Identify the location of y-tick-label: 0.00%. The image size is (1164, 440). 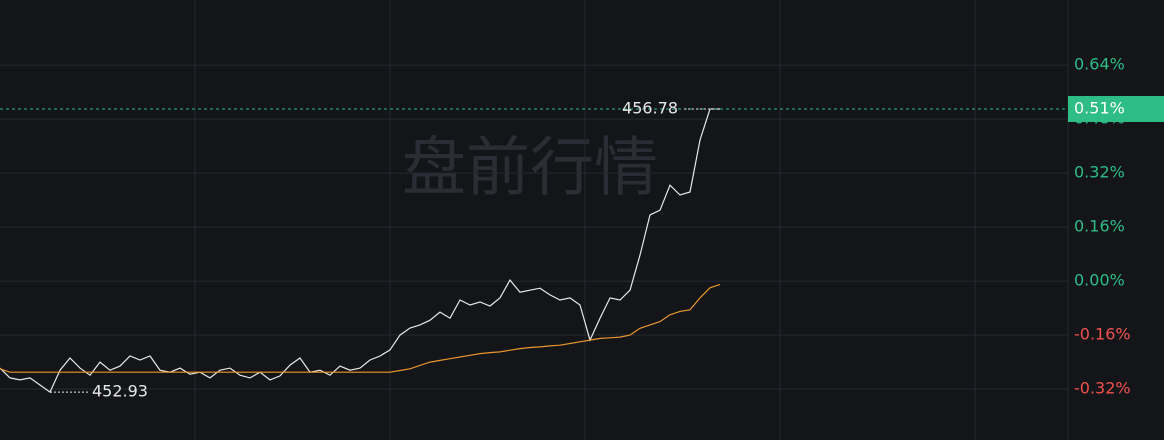
(1099, 280).